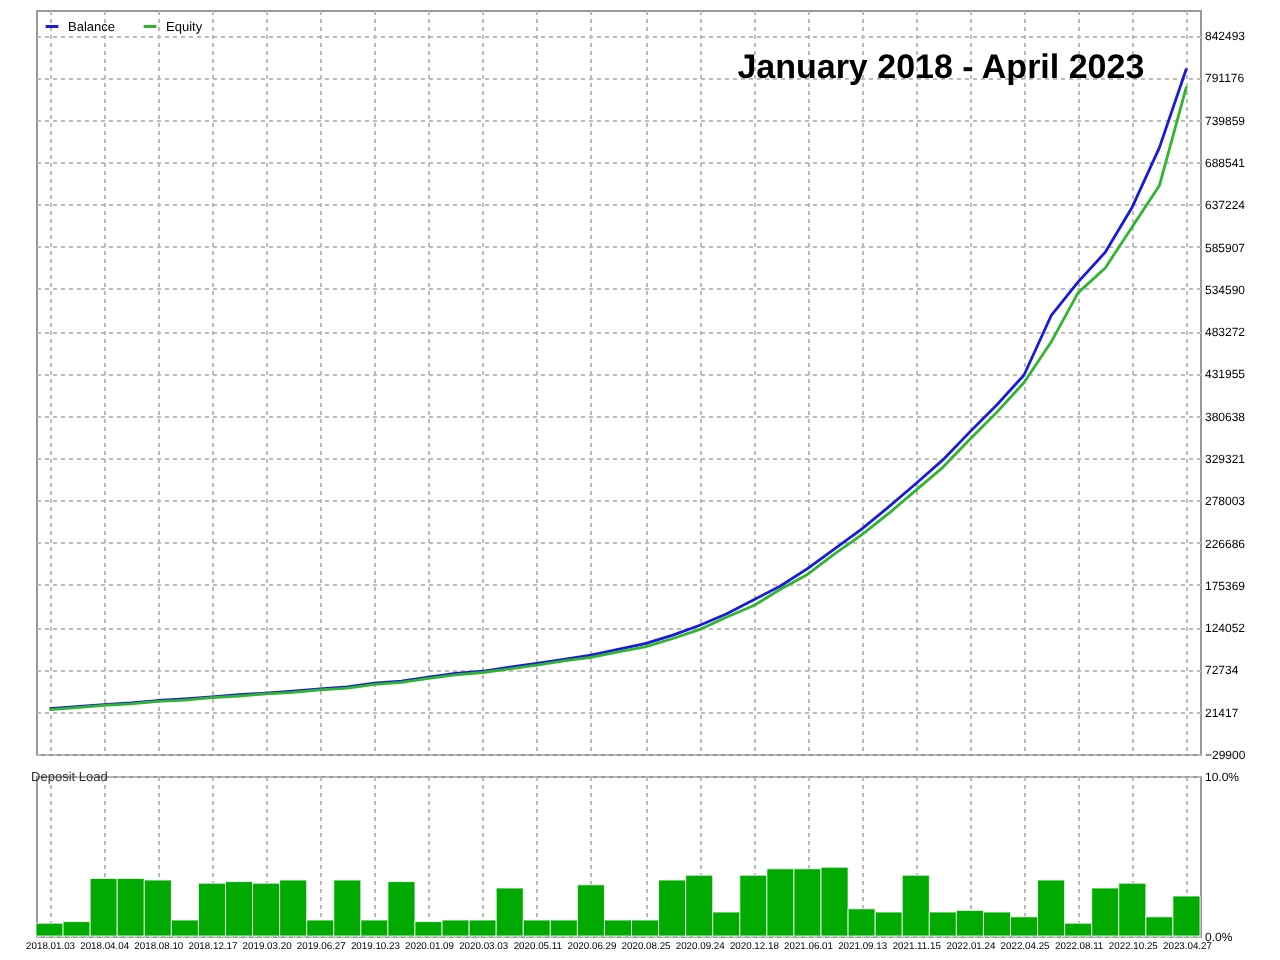  What do you see at coordinates (941, 67) in the screenshot?
I see `text: January 2018 - April 2023` at bounding box center [941, 67].